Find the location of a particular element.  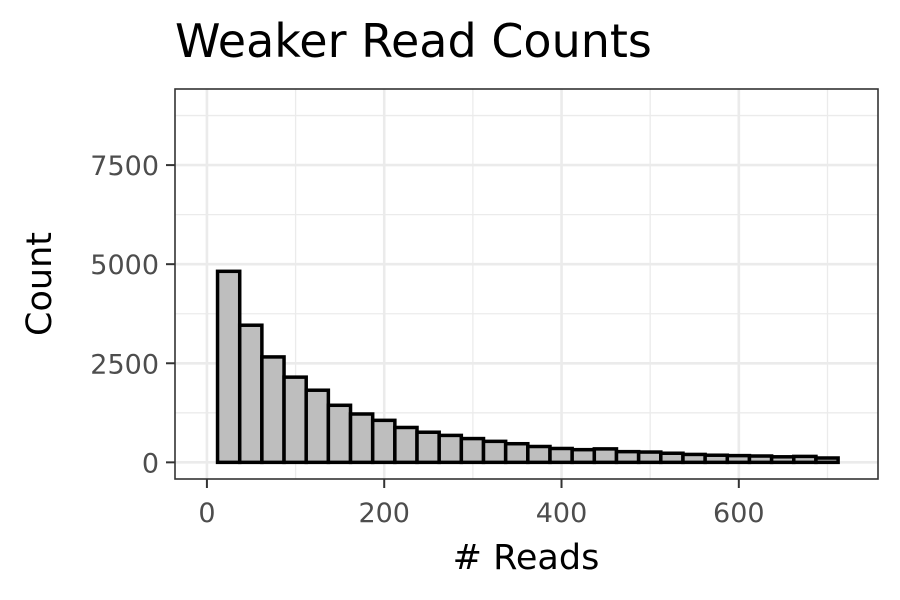

y-tick-label: 2500 is located at coordinates (124, 364).